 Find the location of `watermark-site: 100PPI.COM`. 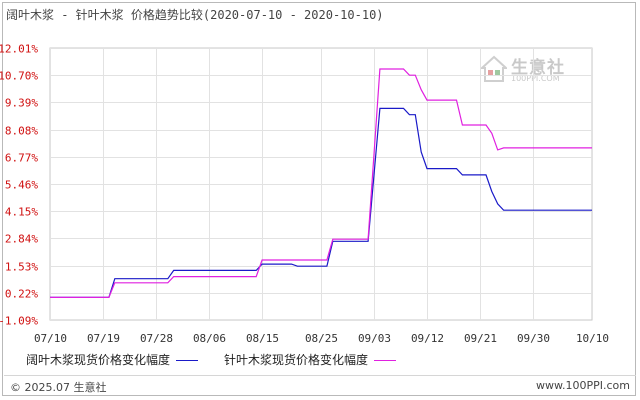

watermark-site: 100PPI.COM is located at coordinates (535, 78).